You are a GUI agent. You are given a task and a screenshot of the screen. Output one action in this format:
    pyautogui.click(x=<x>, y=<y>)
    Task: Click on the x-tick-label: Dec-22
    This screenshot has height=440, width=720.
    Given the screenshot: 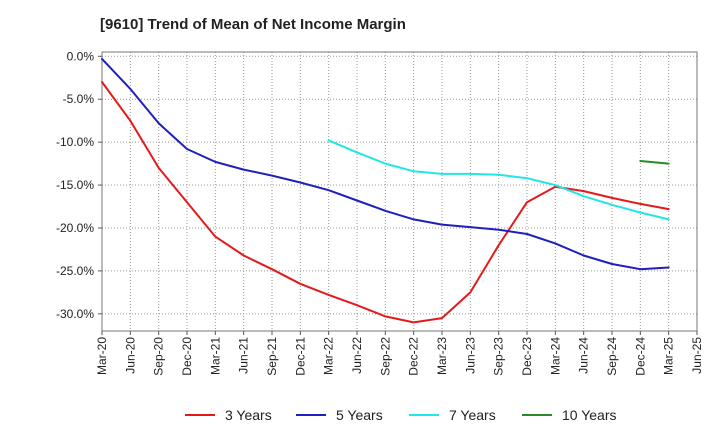 What is the action you would take?
    pyautogui.click(x=414, y=356)
    